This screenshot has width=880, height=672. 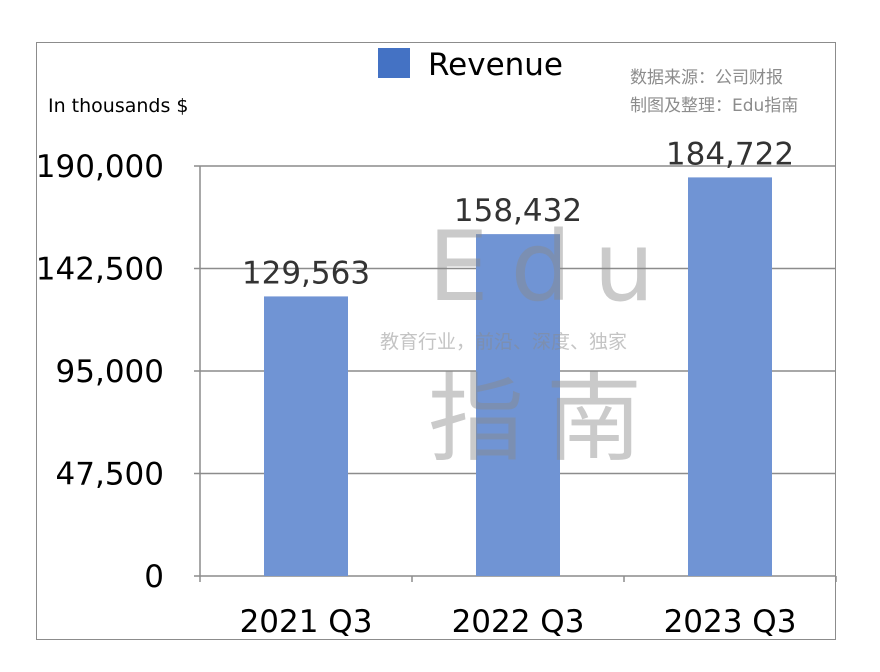 What do you see at coordinates (518, 211) in the screenshot?
I see `data-label: 158,432` at bounding box center [518, 211].